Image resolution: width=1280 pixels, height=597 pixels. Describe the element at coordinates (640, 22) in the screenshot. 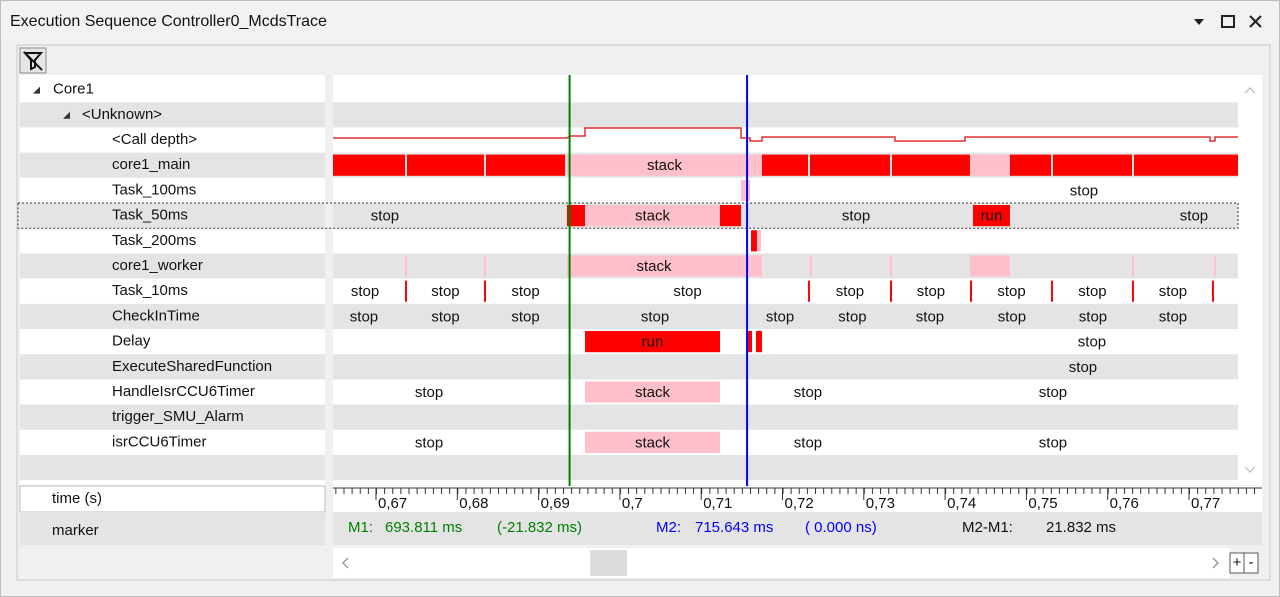

I see `title-bar` at that location.